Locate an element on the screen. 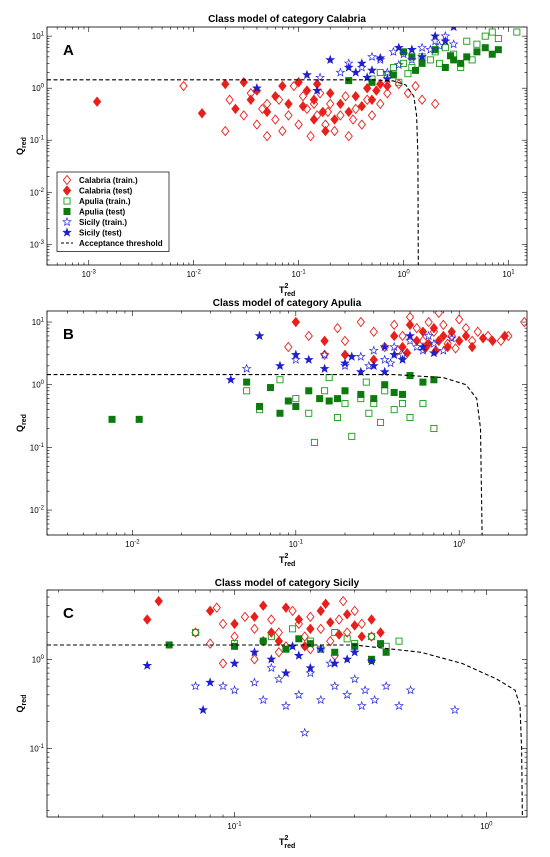  y-tick-label: 10⁰ is located at coordinates (38, 385).